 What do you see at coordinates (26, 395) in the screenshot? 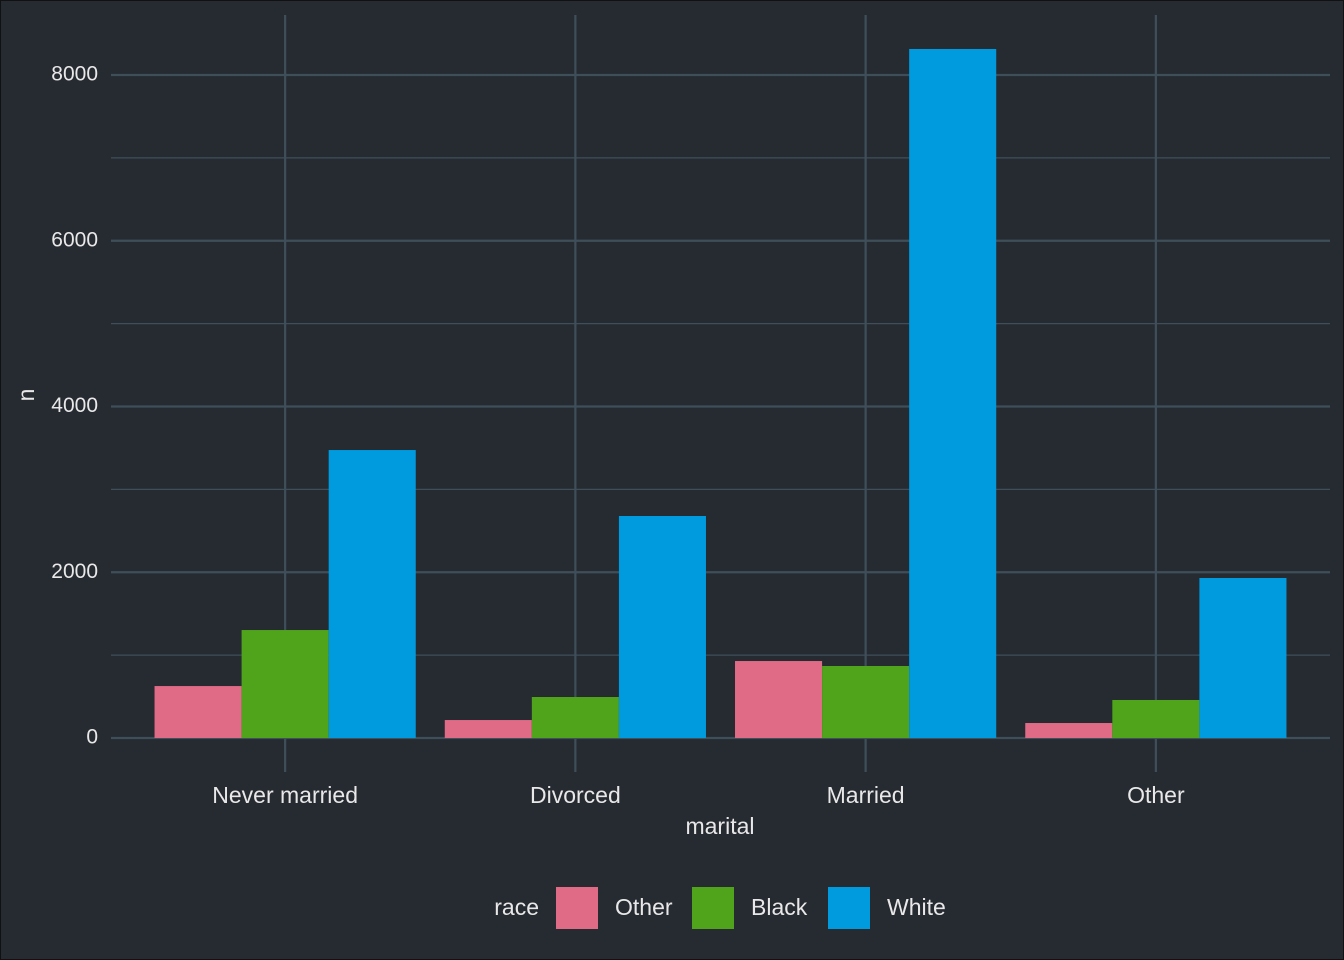
I see `y-axis-title: n` at bounding box center [26, 395].